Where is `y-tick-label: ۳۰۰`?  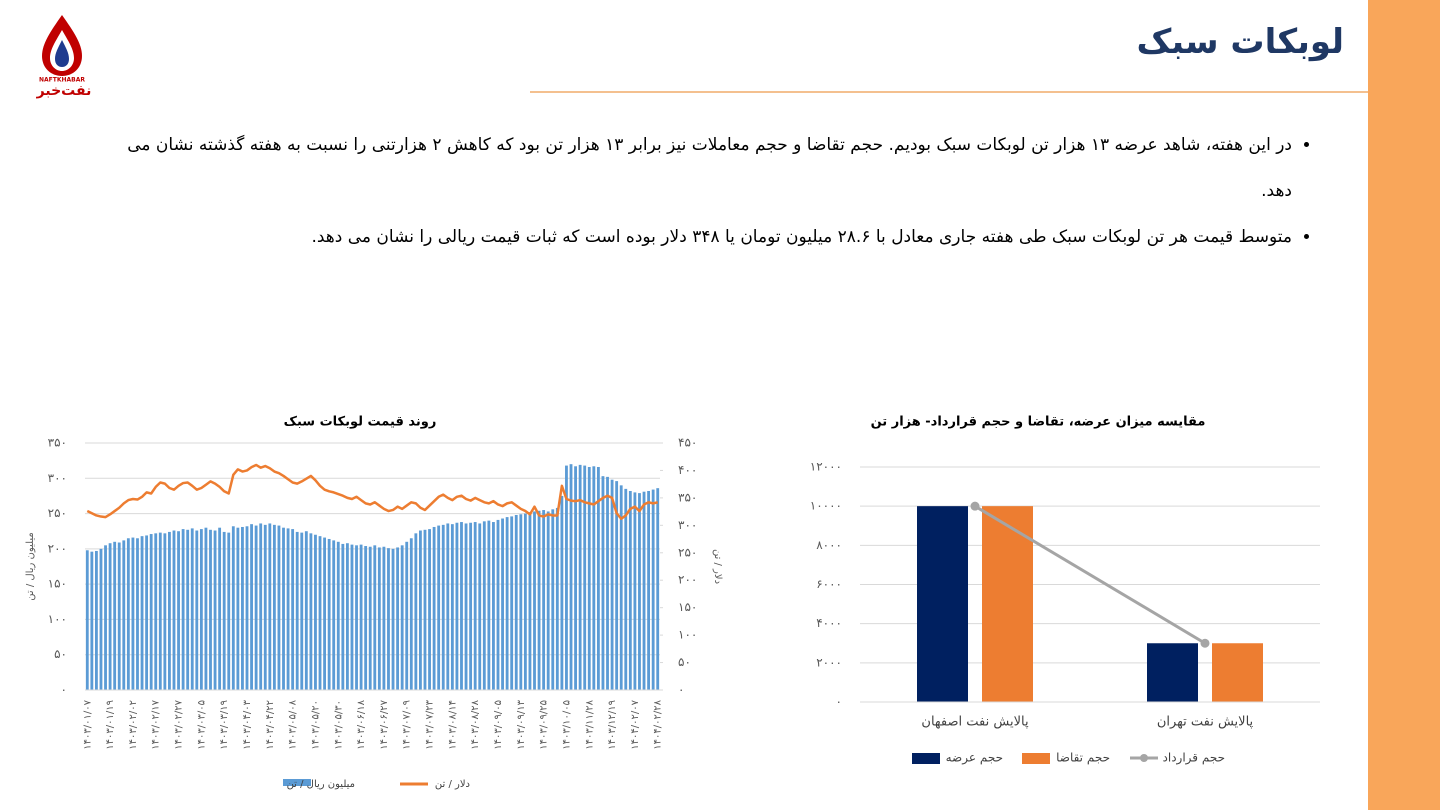
y-tick-label: ۳۰۰ is located at coordinates (57, 478).